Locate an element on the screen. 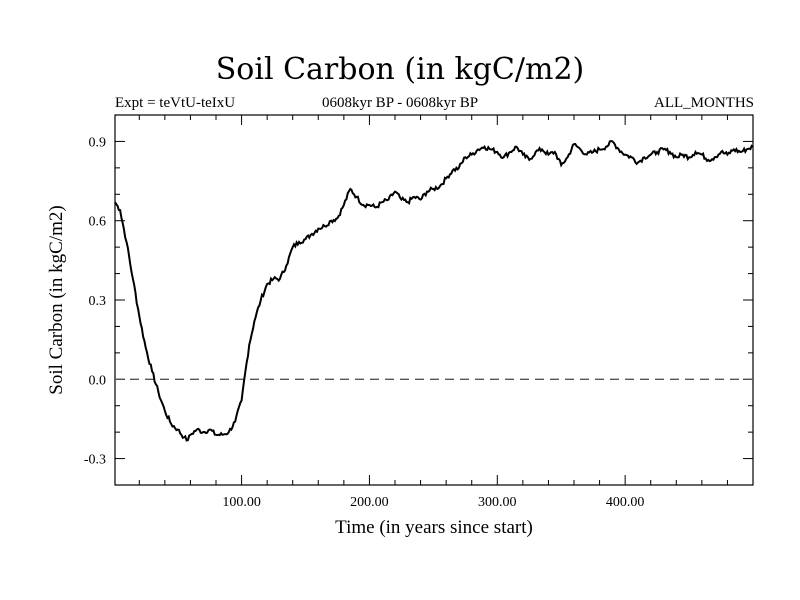  y-tick-label: 0.3 is located at coordinates (98, 301).